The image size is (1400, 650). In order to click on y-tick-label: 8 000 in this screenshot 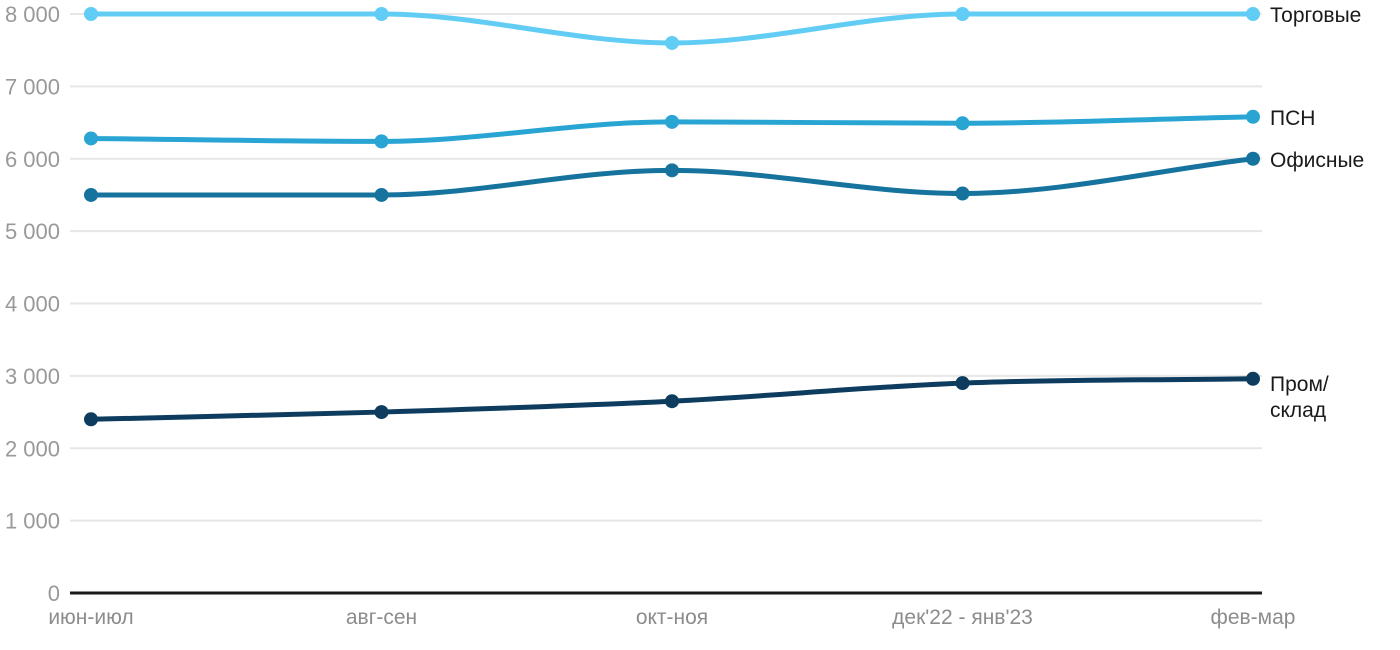, I will do `click(32, 14)`.